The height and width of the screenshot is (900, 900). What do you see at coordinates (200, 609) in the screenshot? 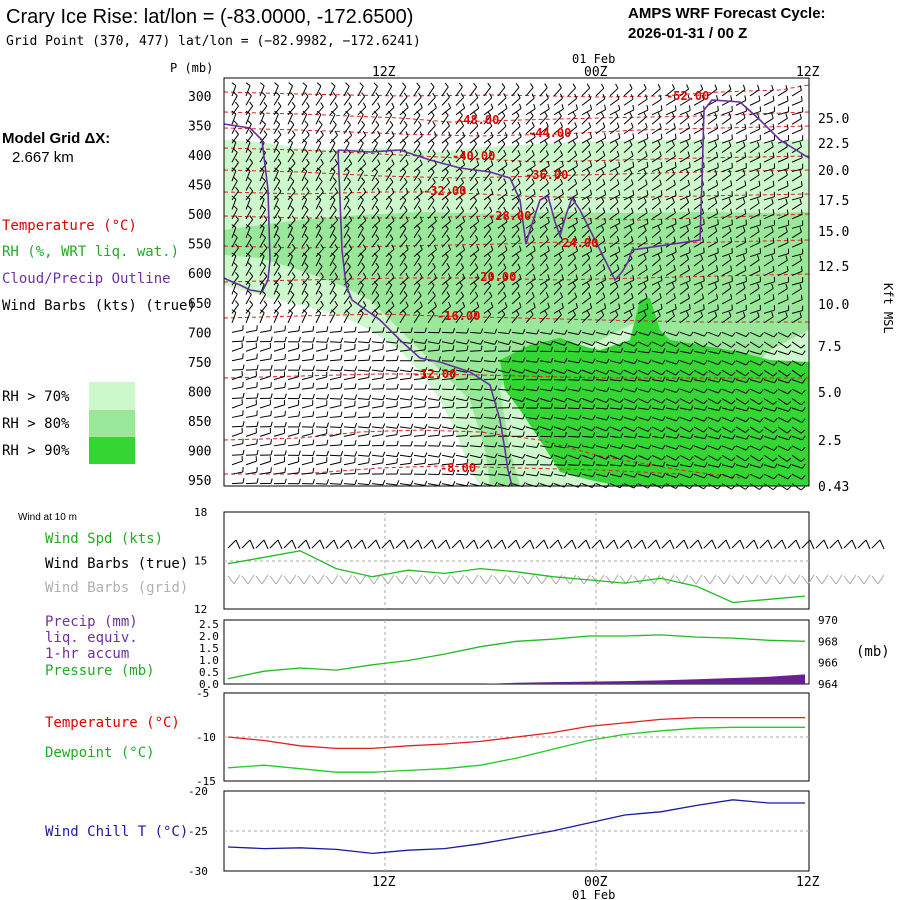
I see `wind-tick-label: 12` at bounding box center [200, 609].